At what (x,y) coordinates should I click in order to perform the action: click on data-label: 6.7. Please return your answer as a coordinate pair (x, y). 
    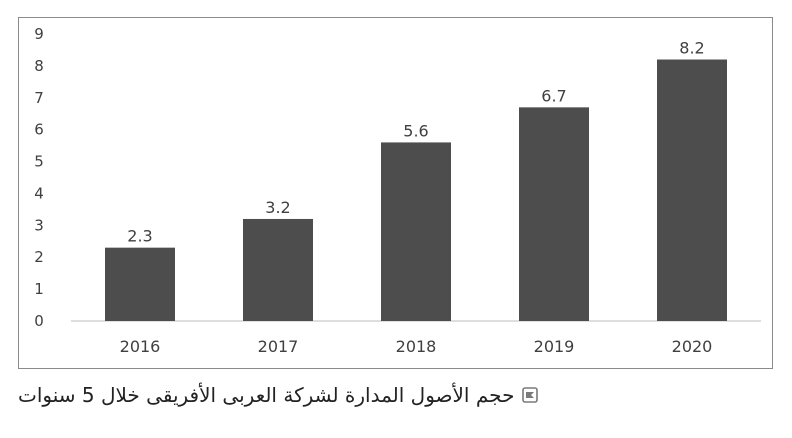
    Looking at the image, I should click on (553, 95).